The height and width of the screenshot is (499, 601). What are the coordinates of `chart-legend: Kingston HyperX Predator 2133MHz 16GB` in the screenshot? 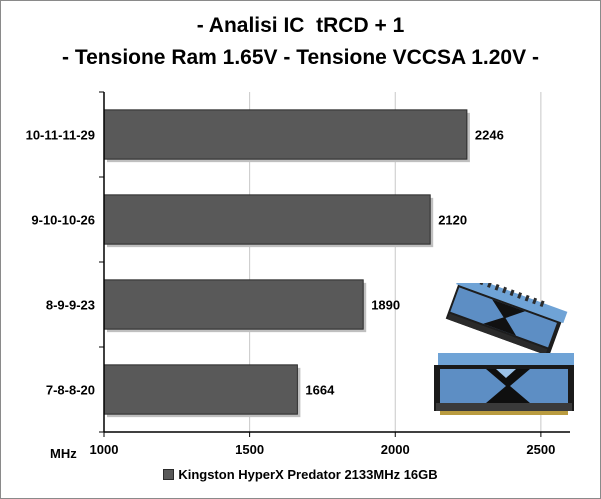 It's located at (300, 474).